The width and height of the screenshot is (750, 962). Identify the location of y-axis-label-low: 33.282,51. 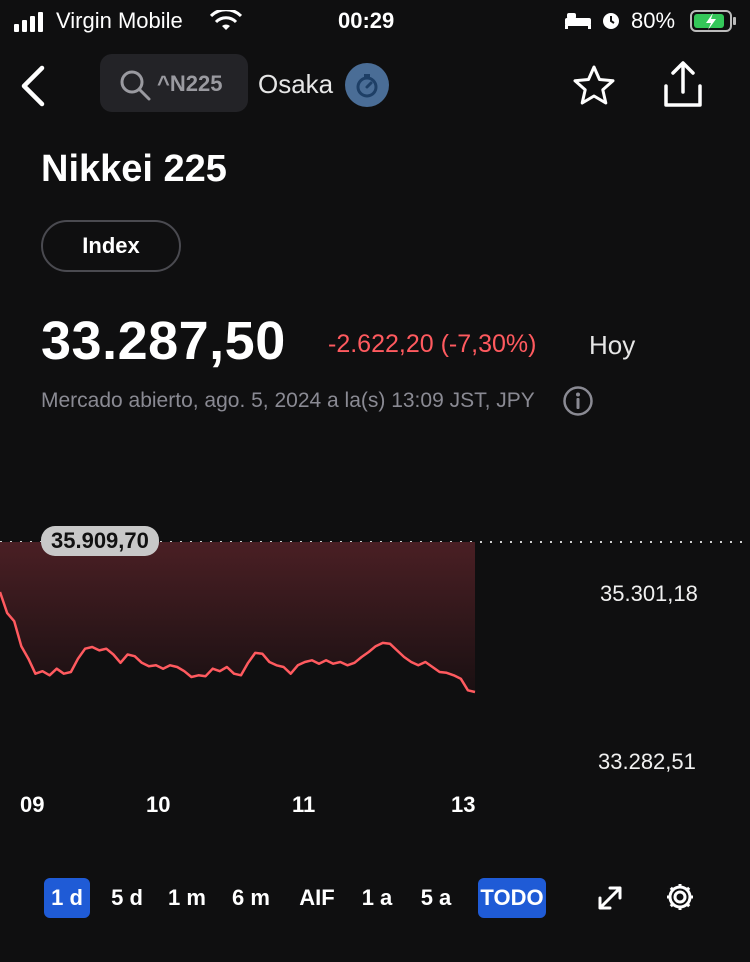
(647, 761).